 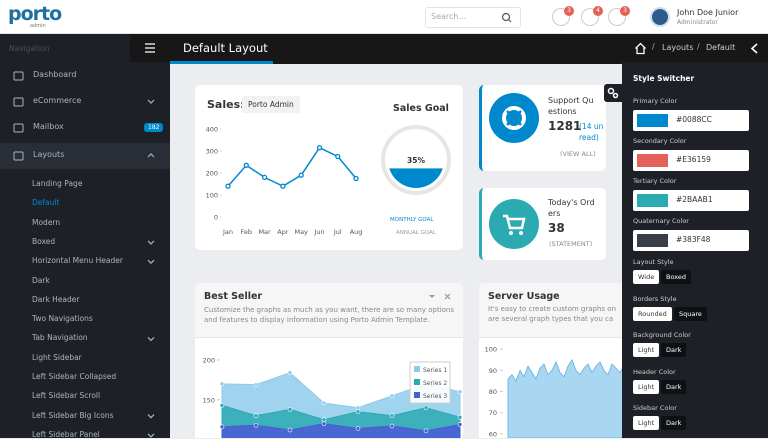 I want to click on nav-subitem: Left Sidebar Big Icons, so click(x=73, y=415).